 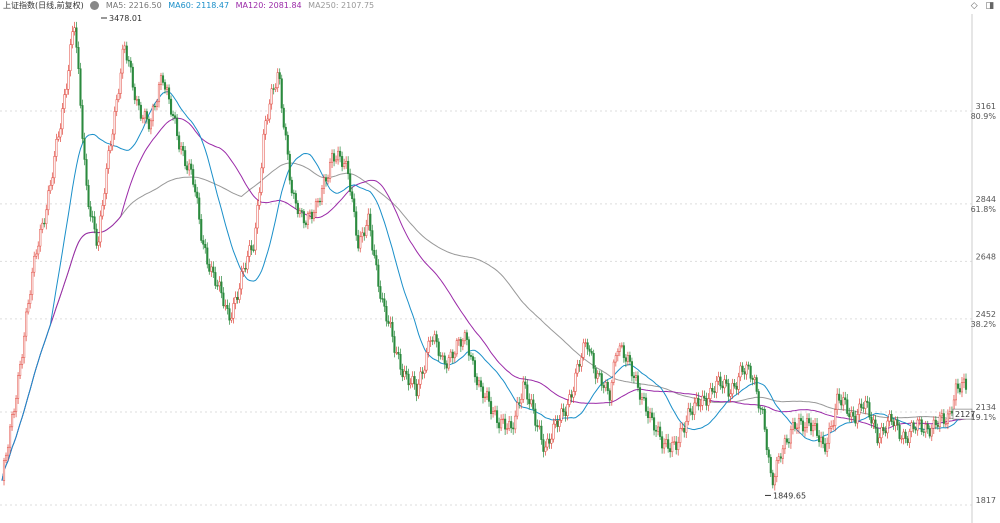 What do you see at coordinates (986, 106) in the screenshot?
I see `y-tick-label: 3161` at bounding box center [986, 106].